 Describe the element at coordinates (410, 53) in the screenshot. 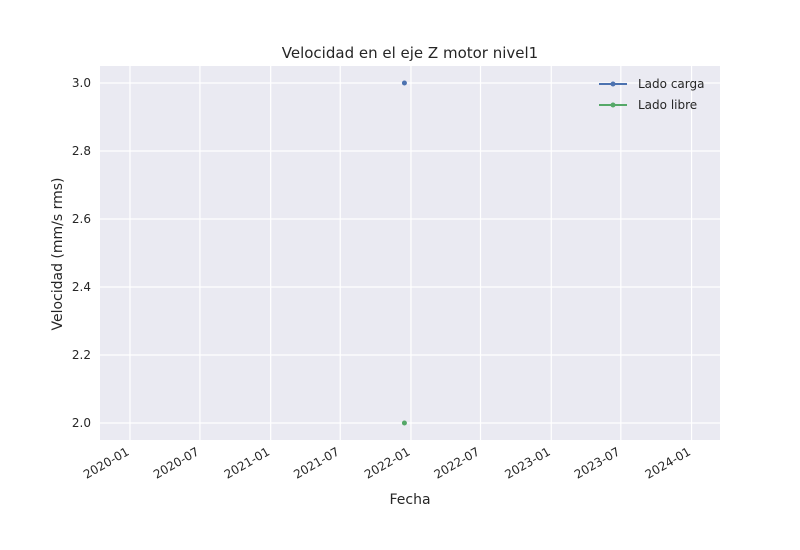

I see `chart-title: Velocidad en el eje Z motor nivel1` at that location.